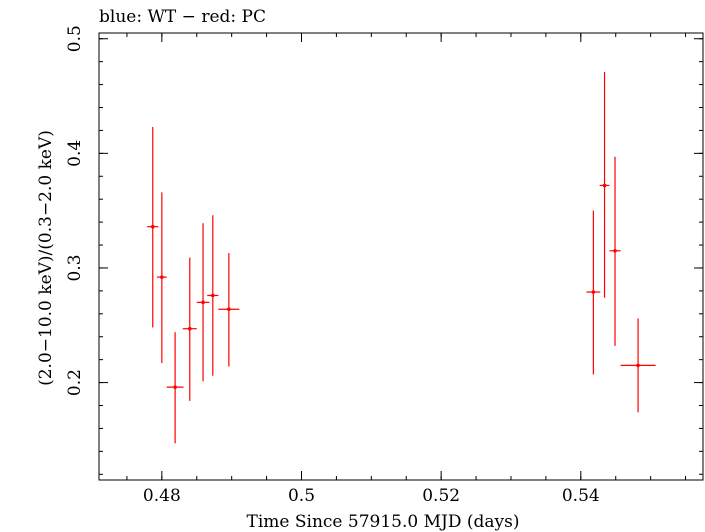 The height and width of the screenshot is (532, 705). Describe the element at coordinates (75, 382) in the screenshot. I see `y-tick-label: 0.2` at that location.